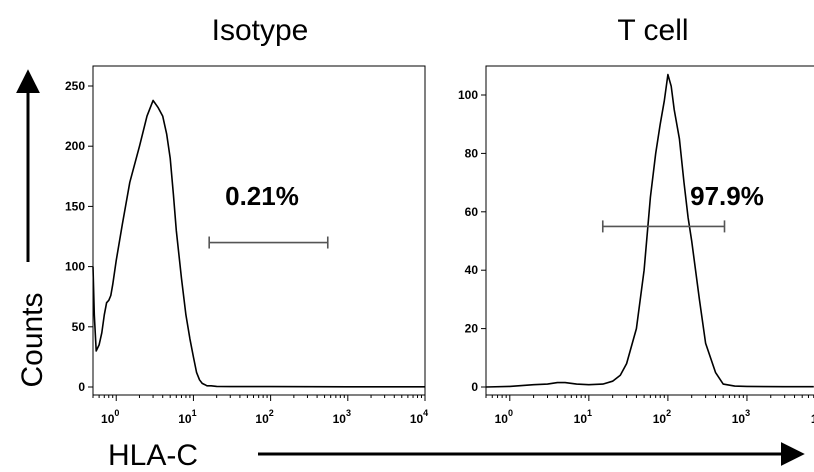  I want to click on panel-title: Isotype, so click(260, 30).